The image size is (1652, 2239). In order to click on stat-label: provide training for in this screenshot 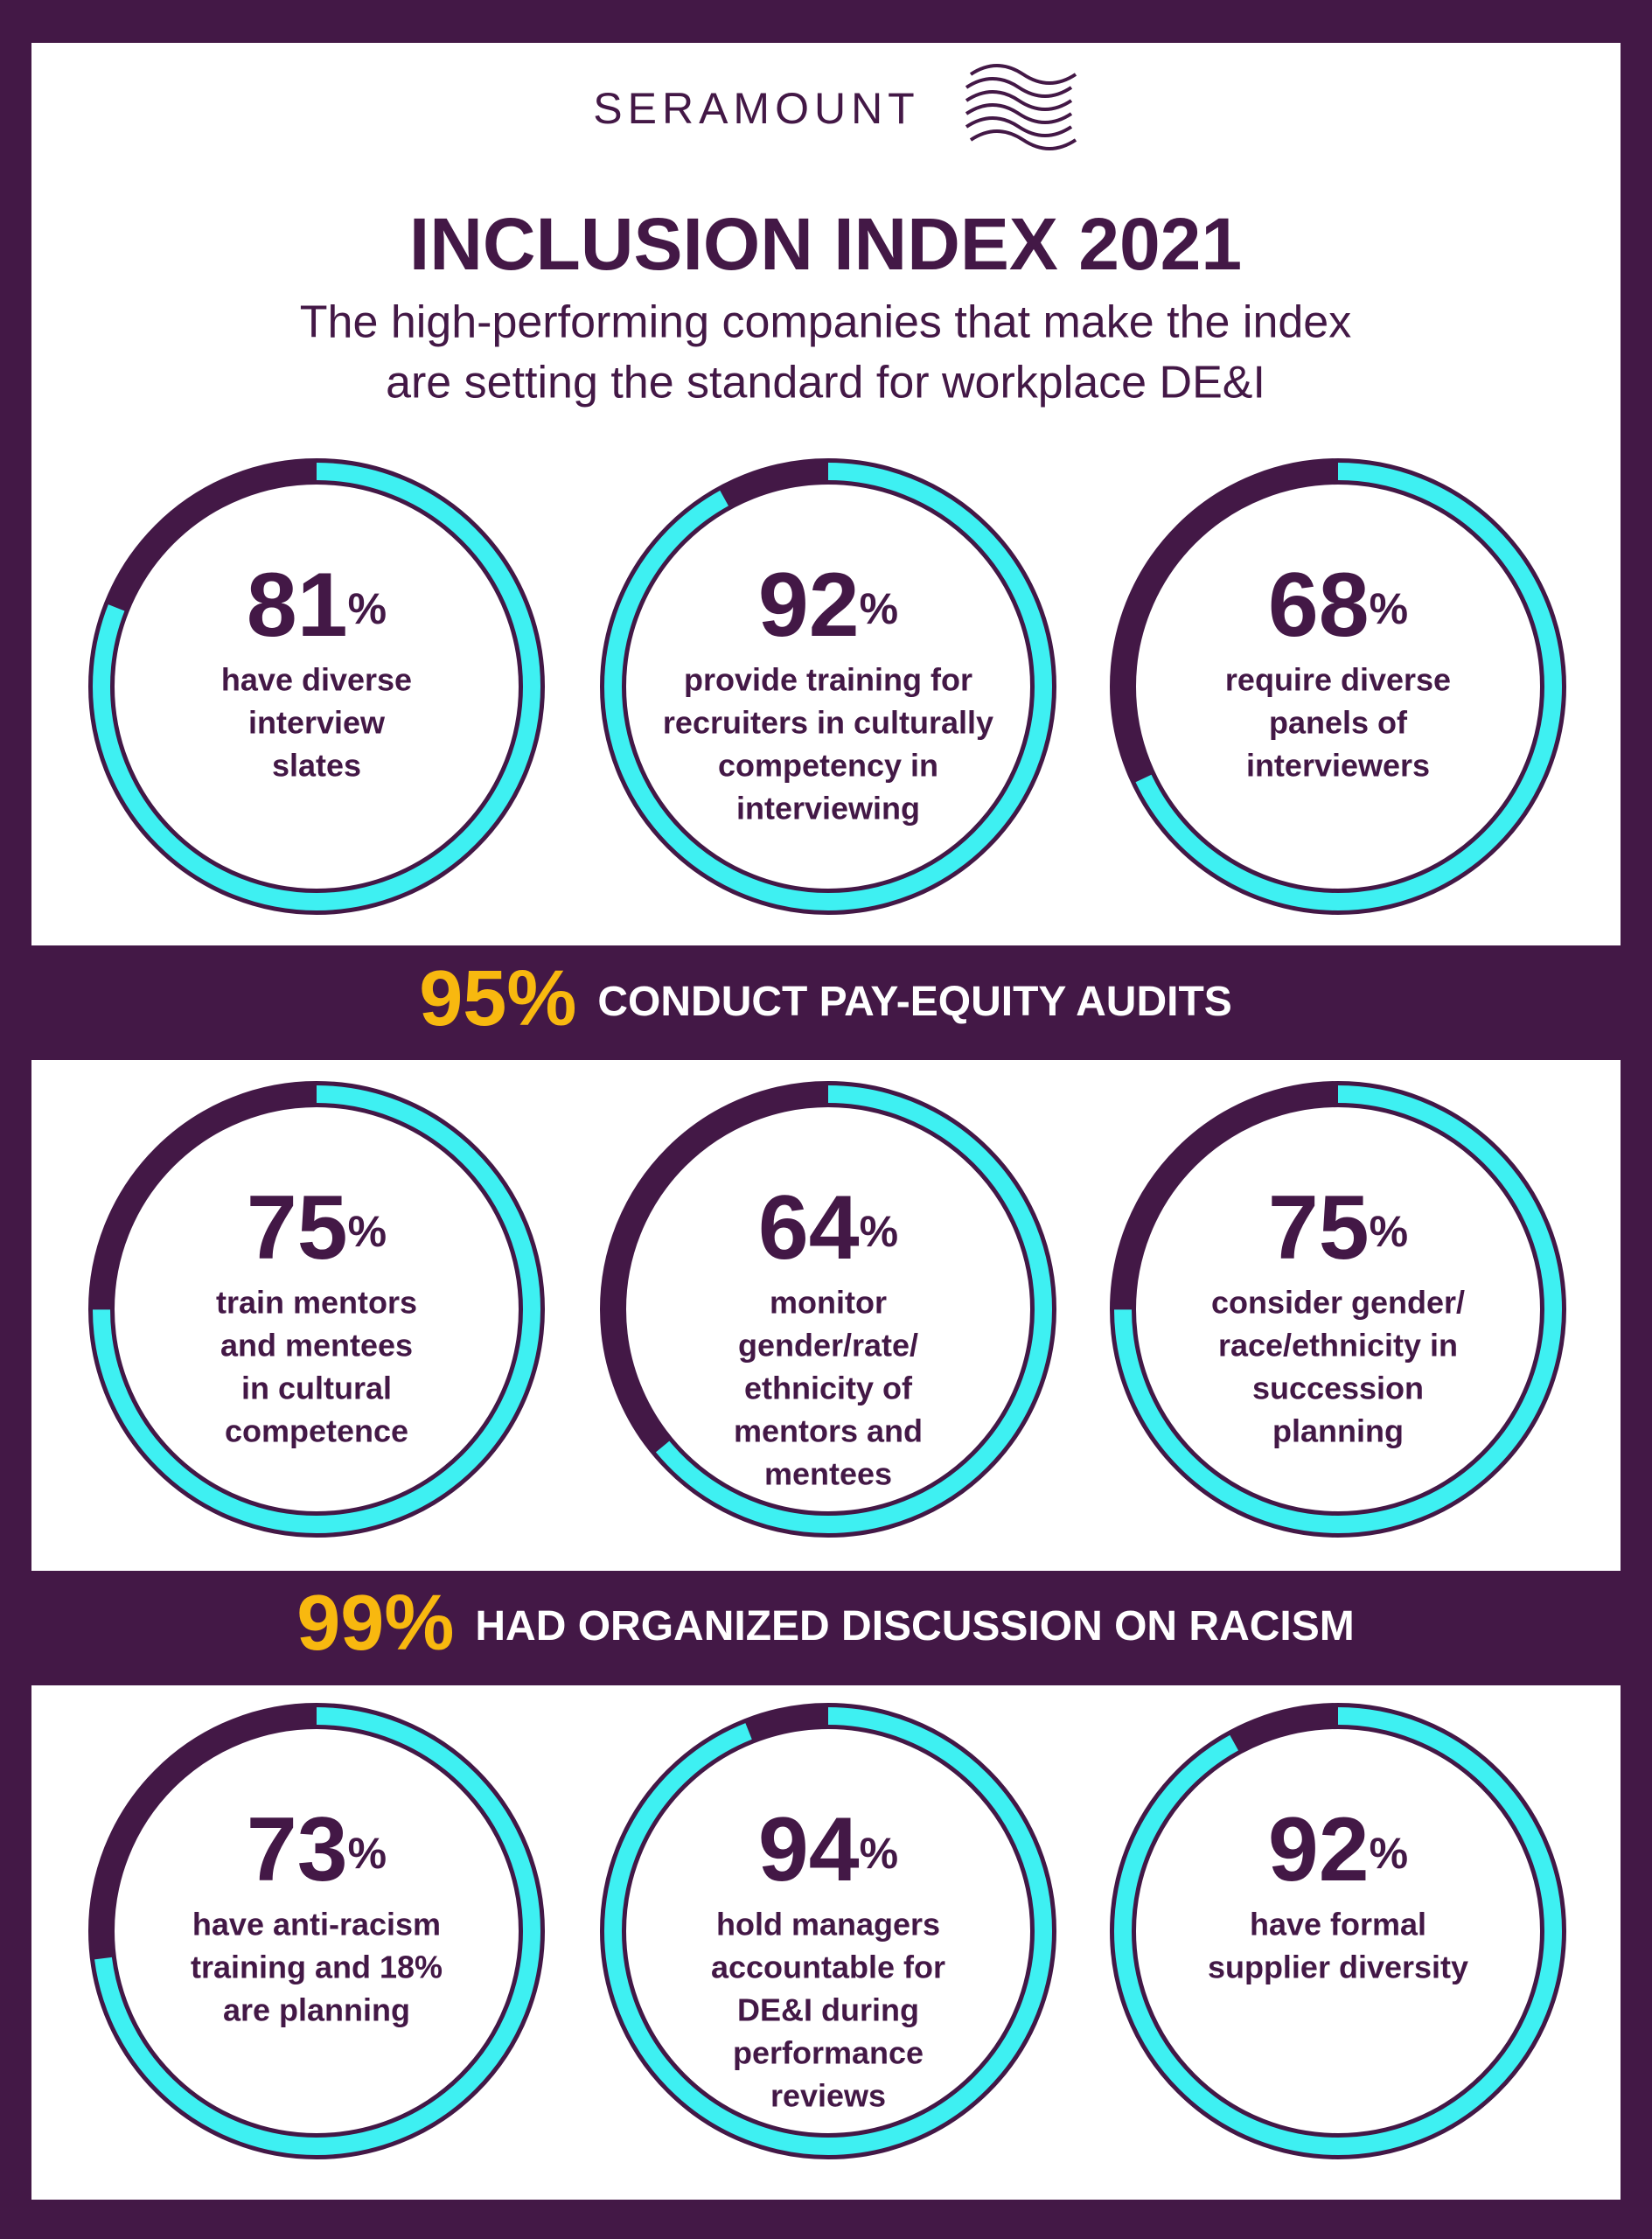, I will do `click(828, 680)`.